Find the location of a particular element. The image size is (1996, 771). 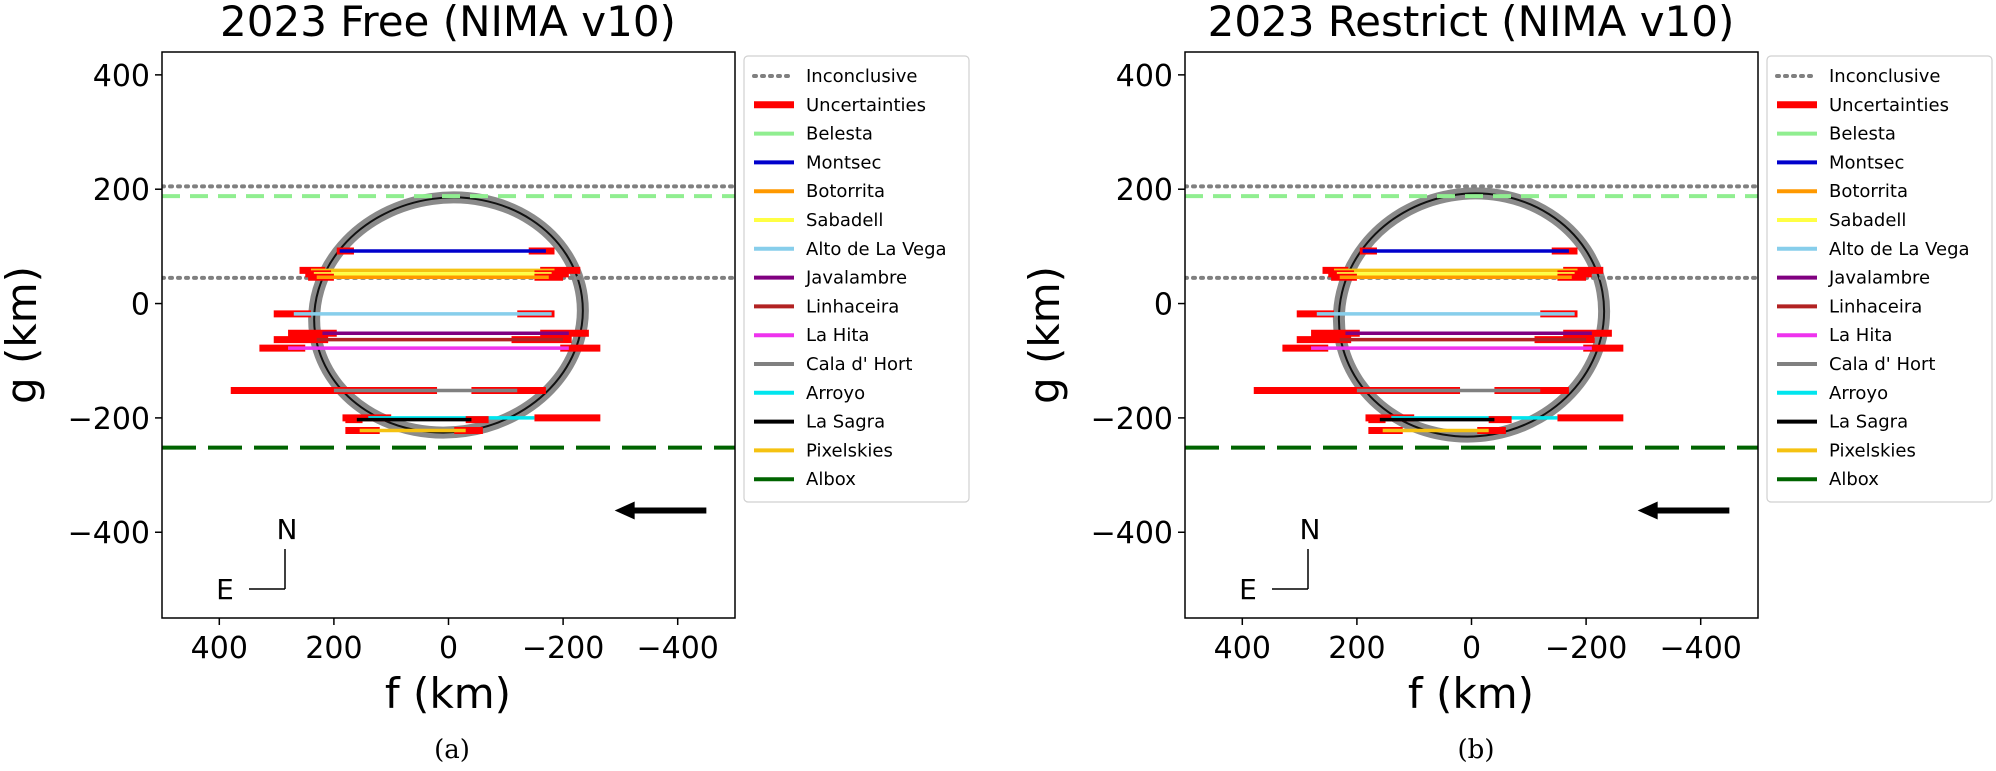

y-axis-a: 400 200 0 −200 −400 is located at coordinates (115, 305).